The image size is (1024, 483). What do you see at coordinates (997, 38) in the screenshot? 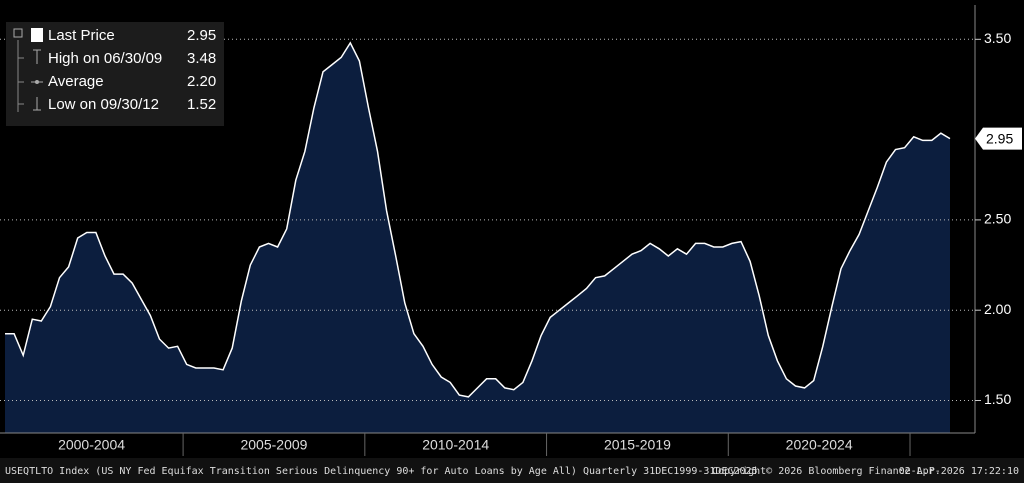
I see `y-tick-label: 3.50` at bounding box center [997, 38].